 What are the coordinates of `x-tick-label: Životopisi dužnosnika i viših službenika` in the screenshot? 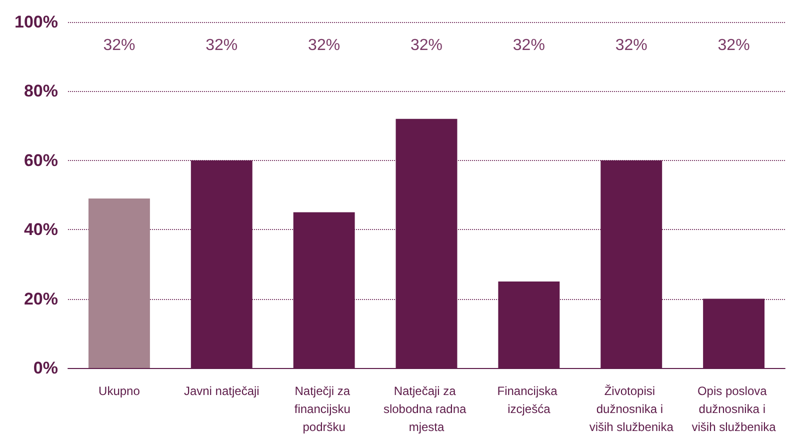 It's located at (631, 409).